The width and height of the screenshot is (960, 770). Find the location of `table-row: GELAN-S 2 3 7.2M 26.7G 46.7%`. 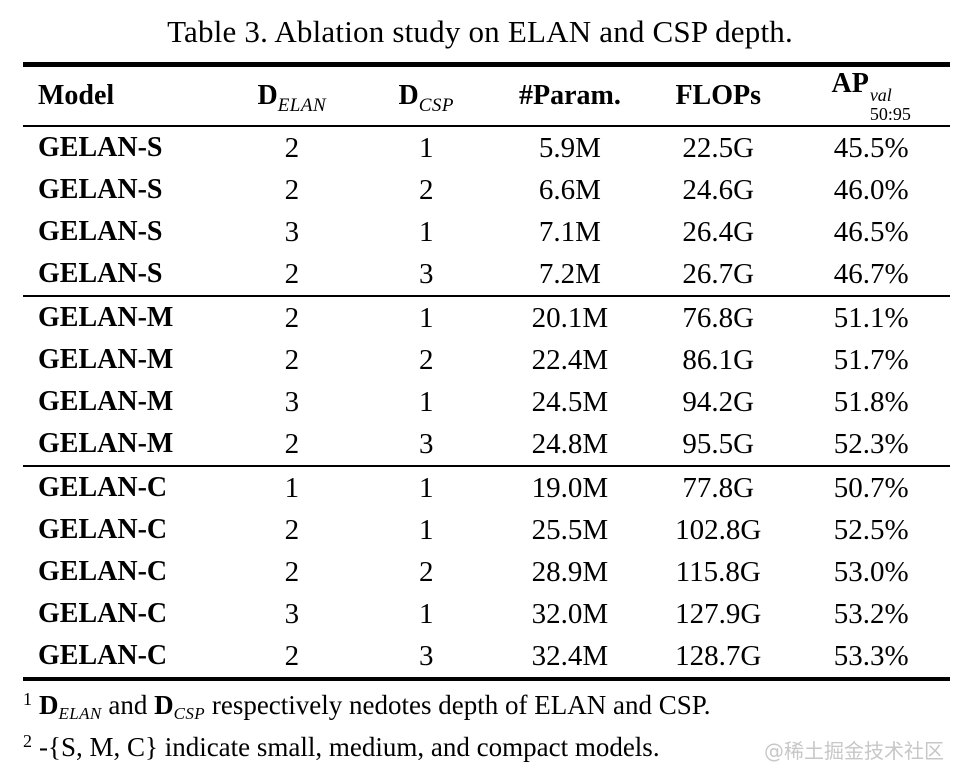

table-row: GELAN-S 2 3 7.2M 26.7G 46.7% is located at coordinates (486, 274).